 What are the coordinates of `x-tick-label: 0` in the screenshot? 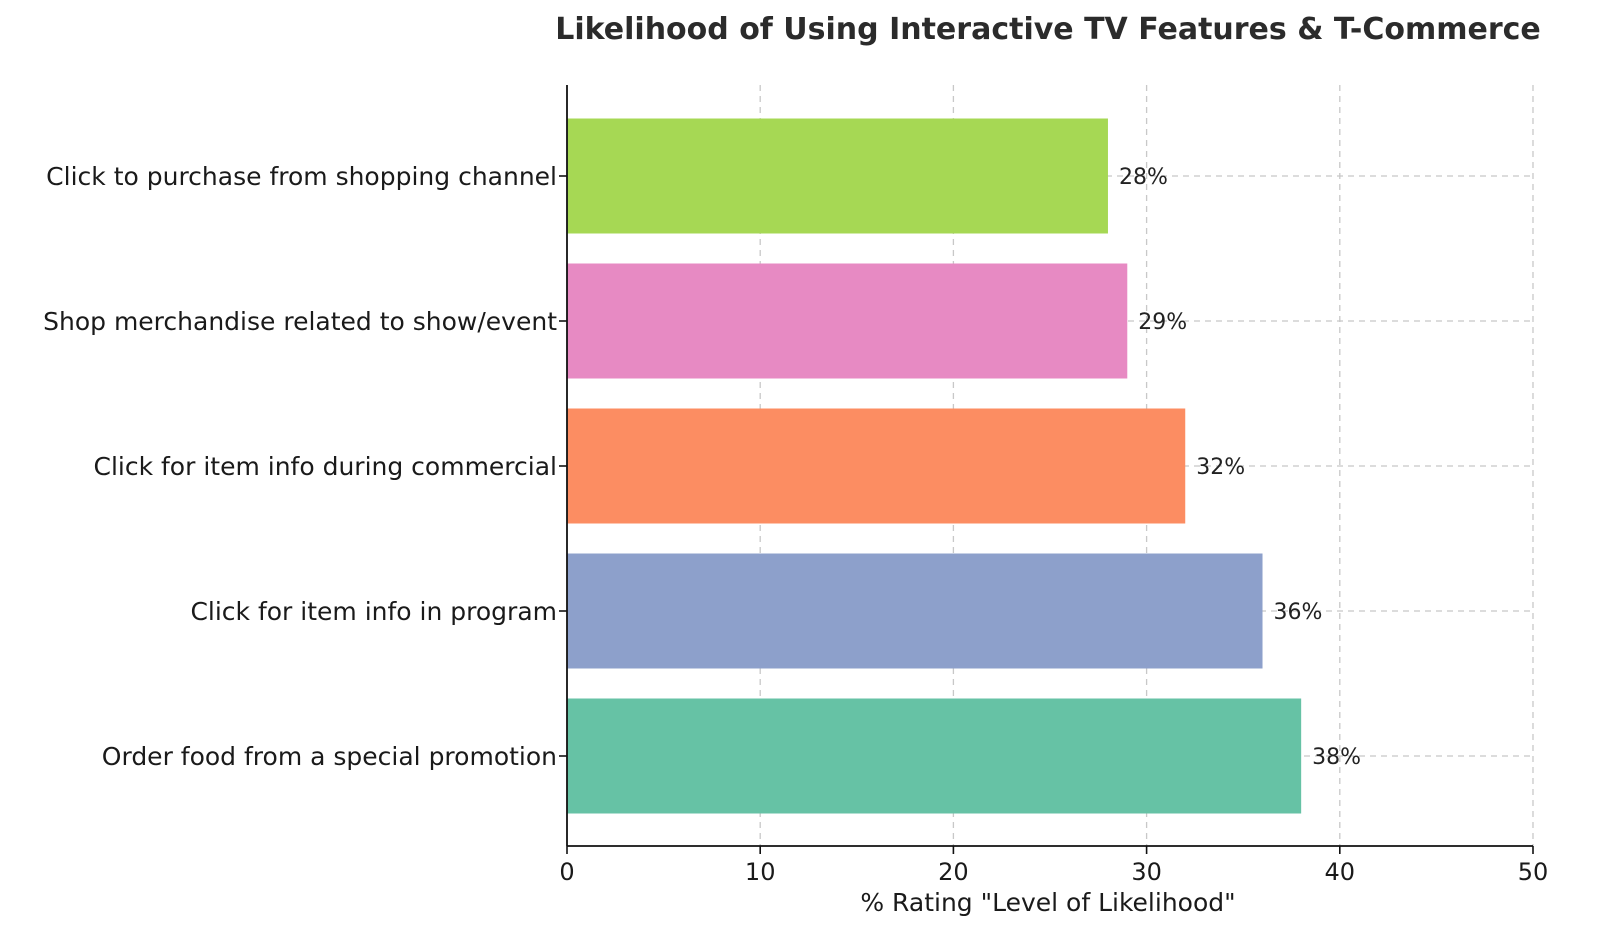 It's located at (566, 872).